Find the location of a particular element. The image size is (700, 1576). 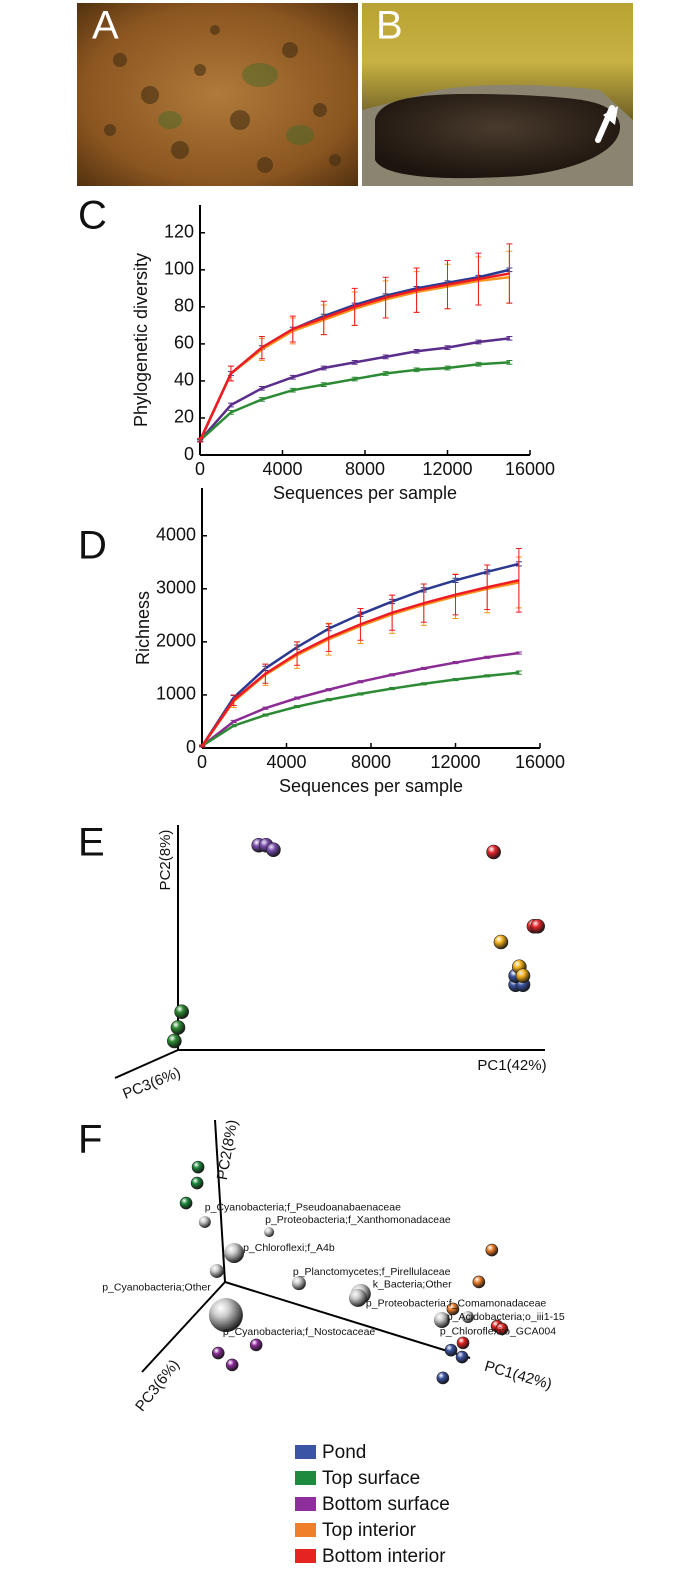

y-tick-label: 3000 is located at coordinates (176, 588).